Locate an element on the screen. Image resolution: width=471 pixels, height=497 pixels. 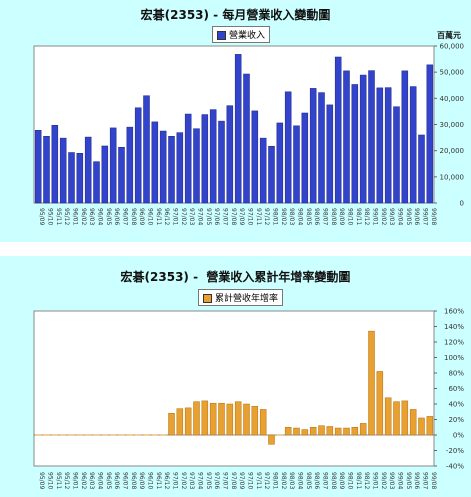
y-tick-label: 30,000 is located at coordinates (452, 125).